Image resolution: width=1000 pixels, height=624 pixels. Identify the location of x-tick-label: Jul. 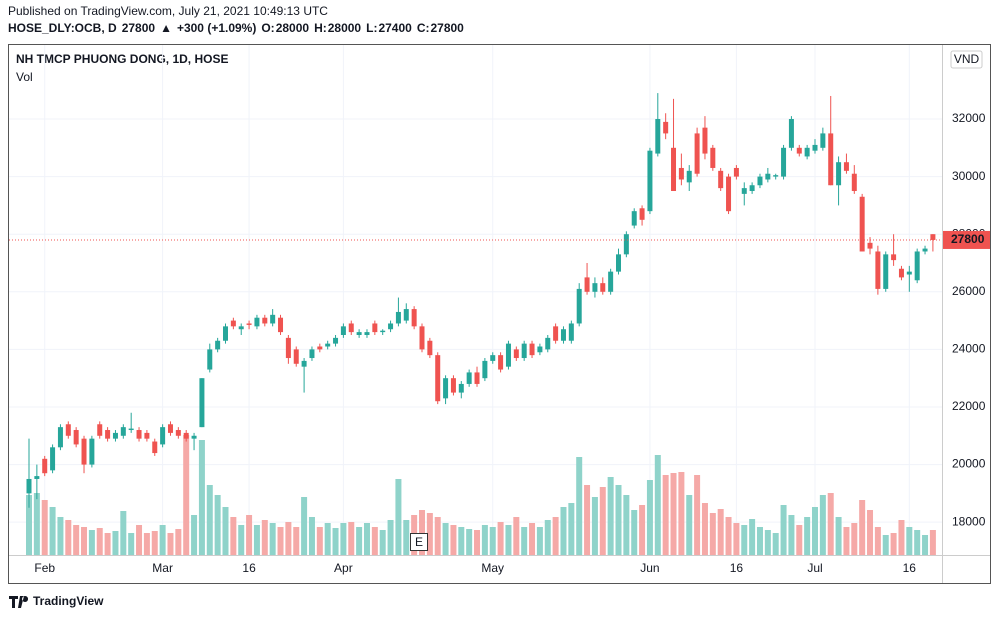
(814, 568).